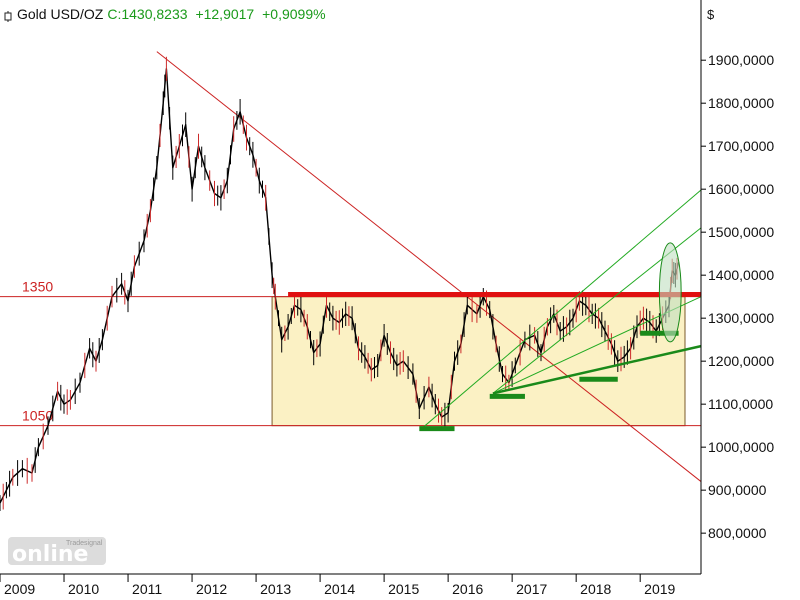  I want to click on y-tick-label: 1100,0000, so click(740, 404).